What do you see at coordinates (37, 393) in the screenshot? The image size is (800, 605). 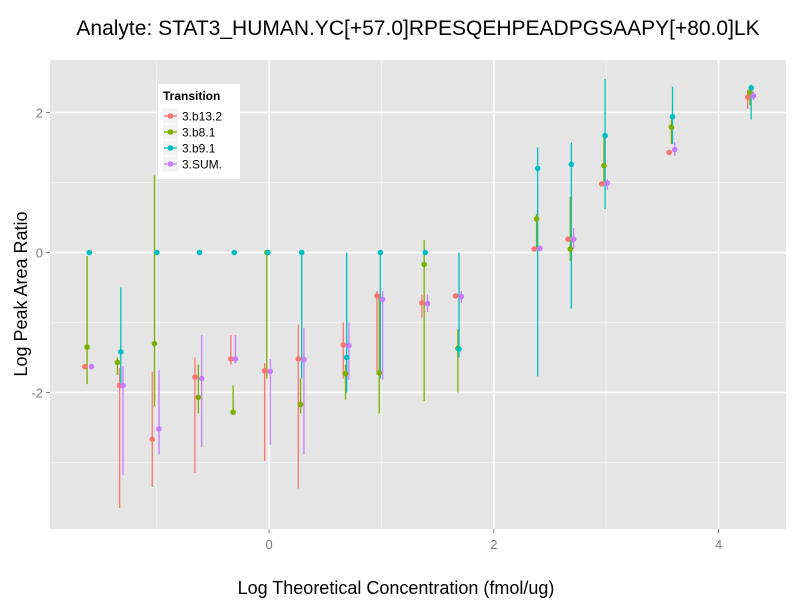 I see `y-tick-label: -2` at bounding box center [37, 393].